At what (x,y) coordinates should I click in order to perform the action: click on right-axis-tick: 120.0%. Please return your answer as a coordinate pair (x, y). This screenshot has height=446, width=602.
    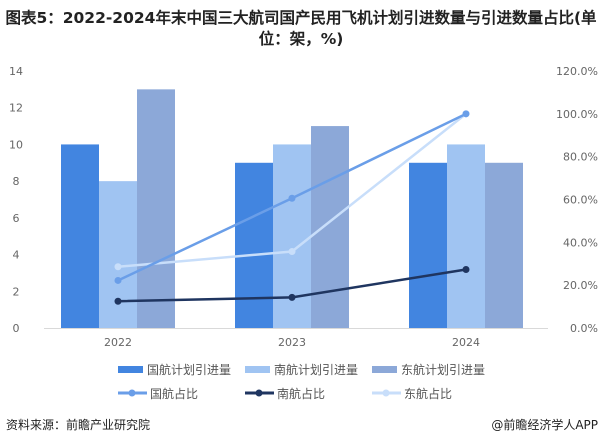
    Looking at the image, I should click on (577, 71).